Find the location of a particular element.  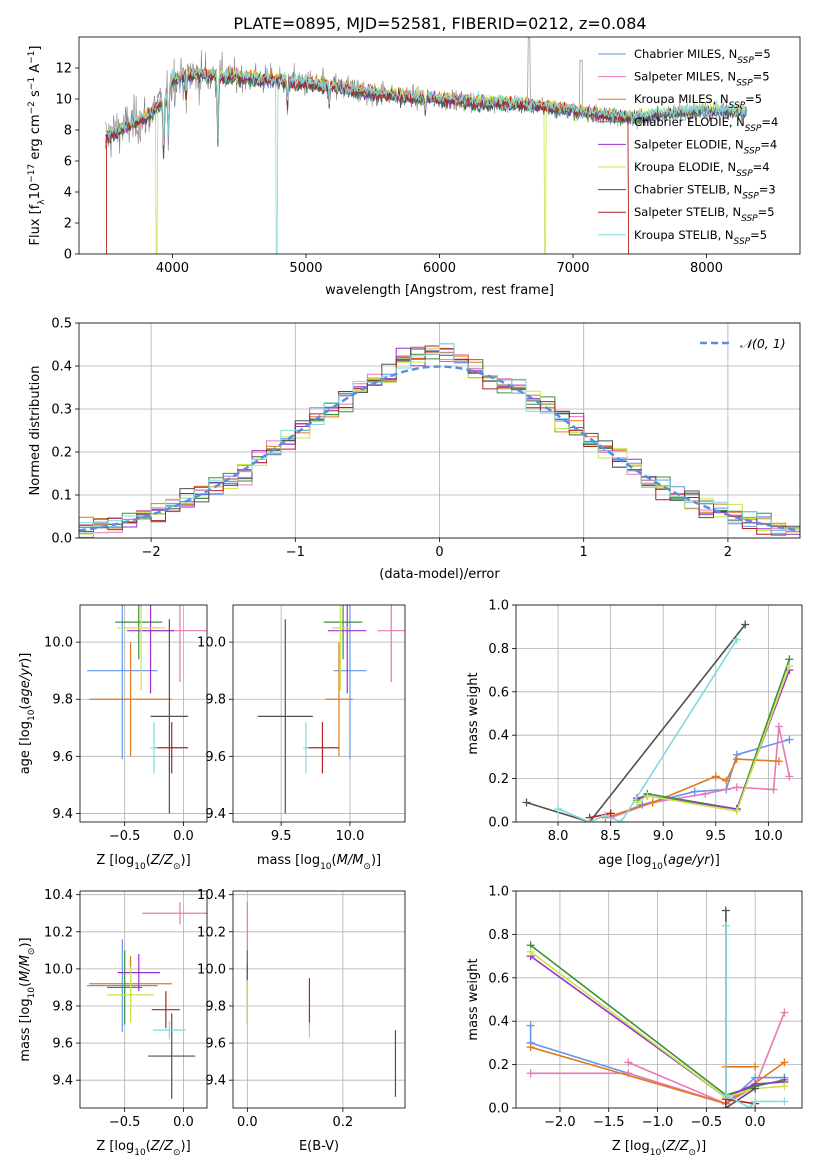

weight-vs-Z-axes: −2.0 −1.5 −1.0 −0.5 0.0 0.0 0.2 0.4 0.6 0.8 1.0 is located at coordinates (645, 1007).